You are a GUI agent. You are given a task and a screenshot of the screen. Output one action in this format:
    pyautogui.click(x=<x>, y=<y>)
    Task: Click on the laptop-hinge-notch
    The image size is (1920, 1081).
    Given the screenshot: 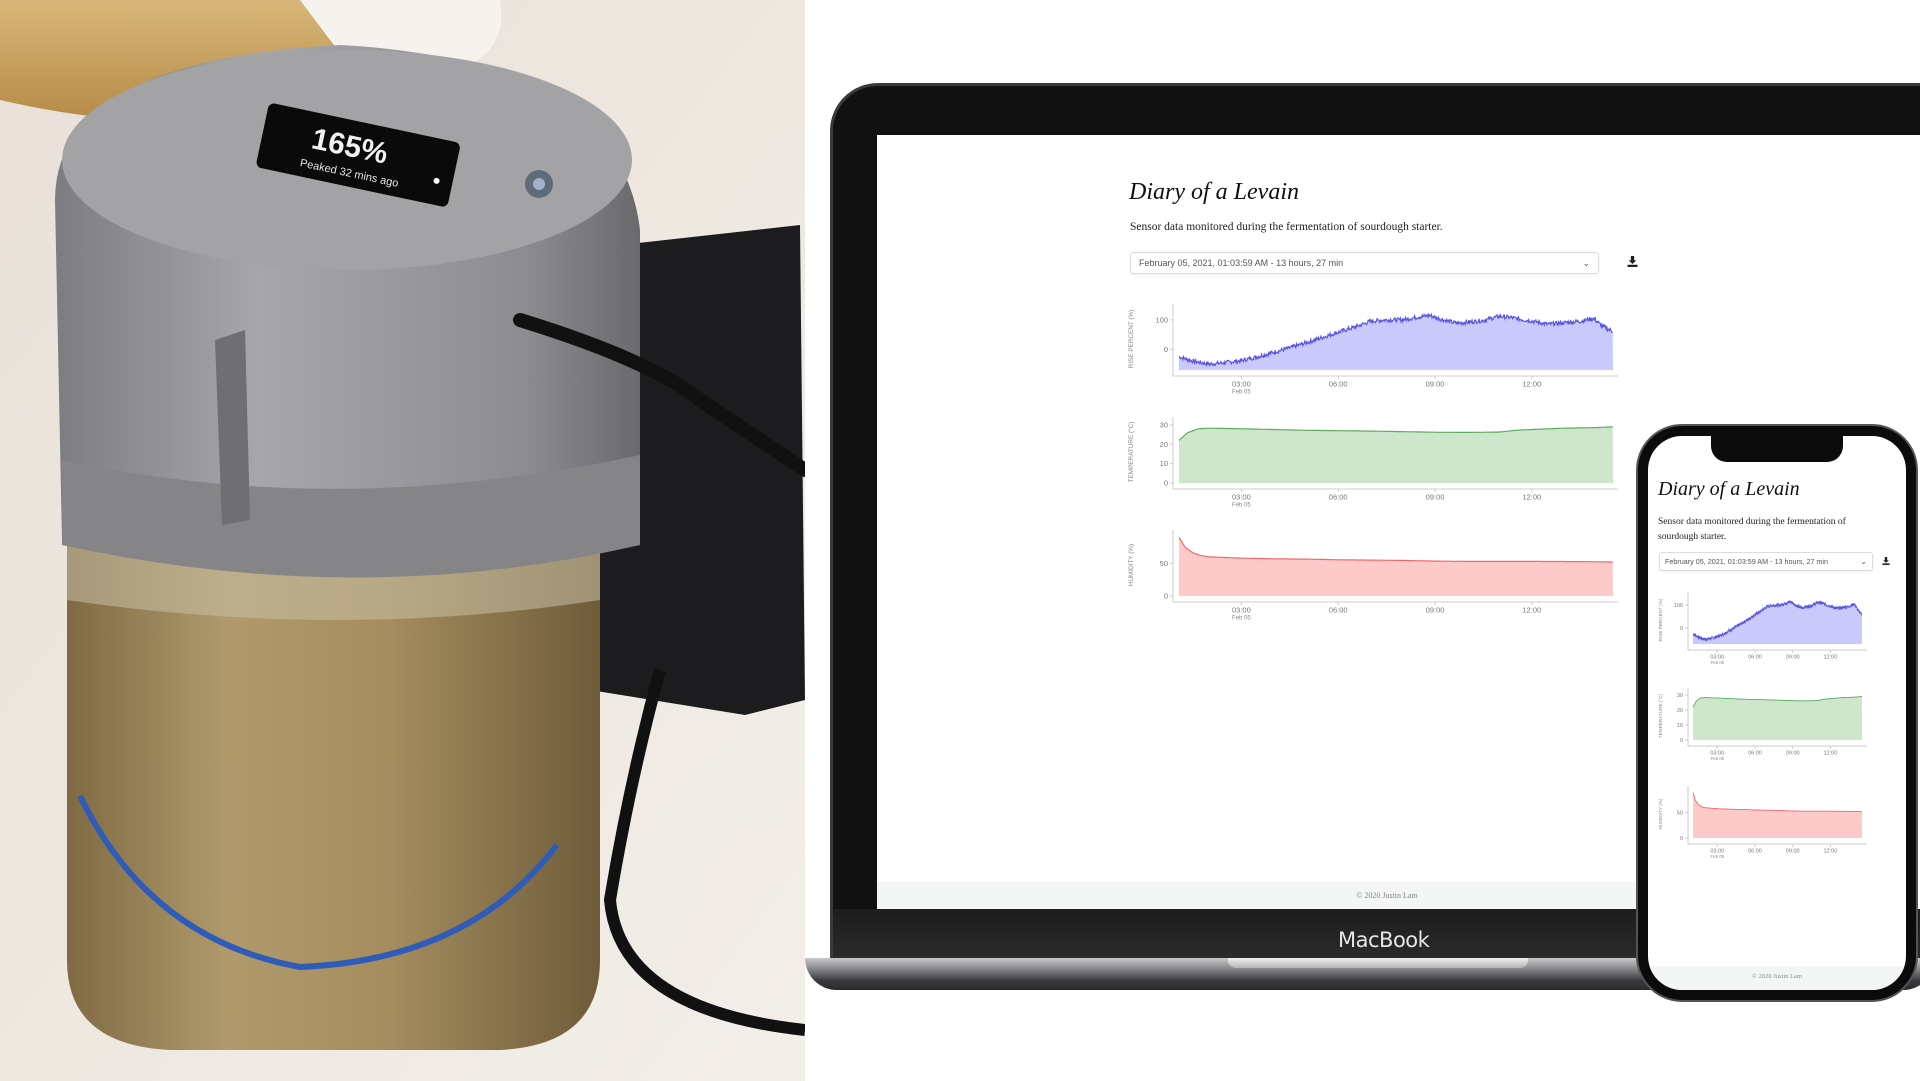 What is the action you would take?
    pyautogui.click(x=1378, y=963)
    